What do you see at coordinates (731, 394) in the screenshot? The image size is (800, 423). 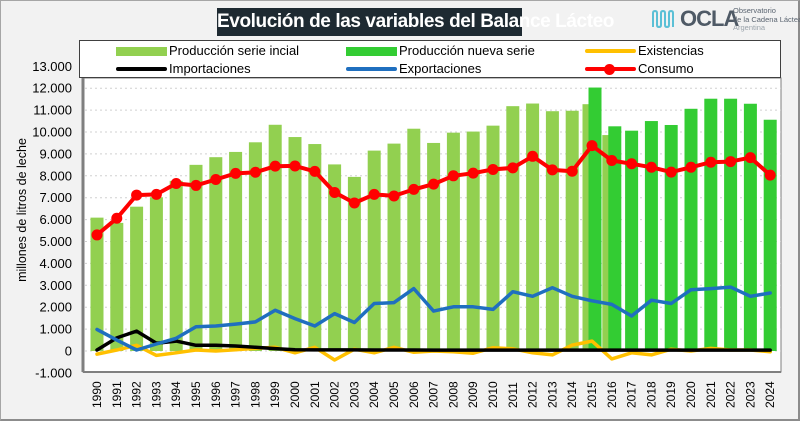 I see `x-tick-label: 2022` at bounding box center [731, 394].